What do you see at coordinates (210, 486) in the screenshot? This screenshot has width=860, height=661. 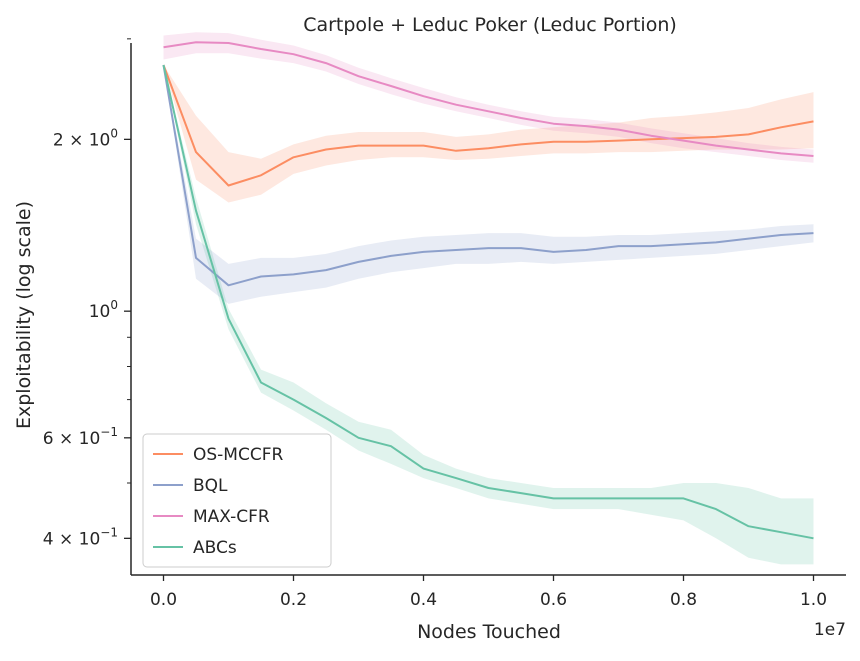 I see `legend-label-bql: BQL` at bounding box center [210, 486].